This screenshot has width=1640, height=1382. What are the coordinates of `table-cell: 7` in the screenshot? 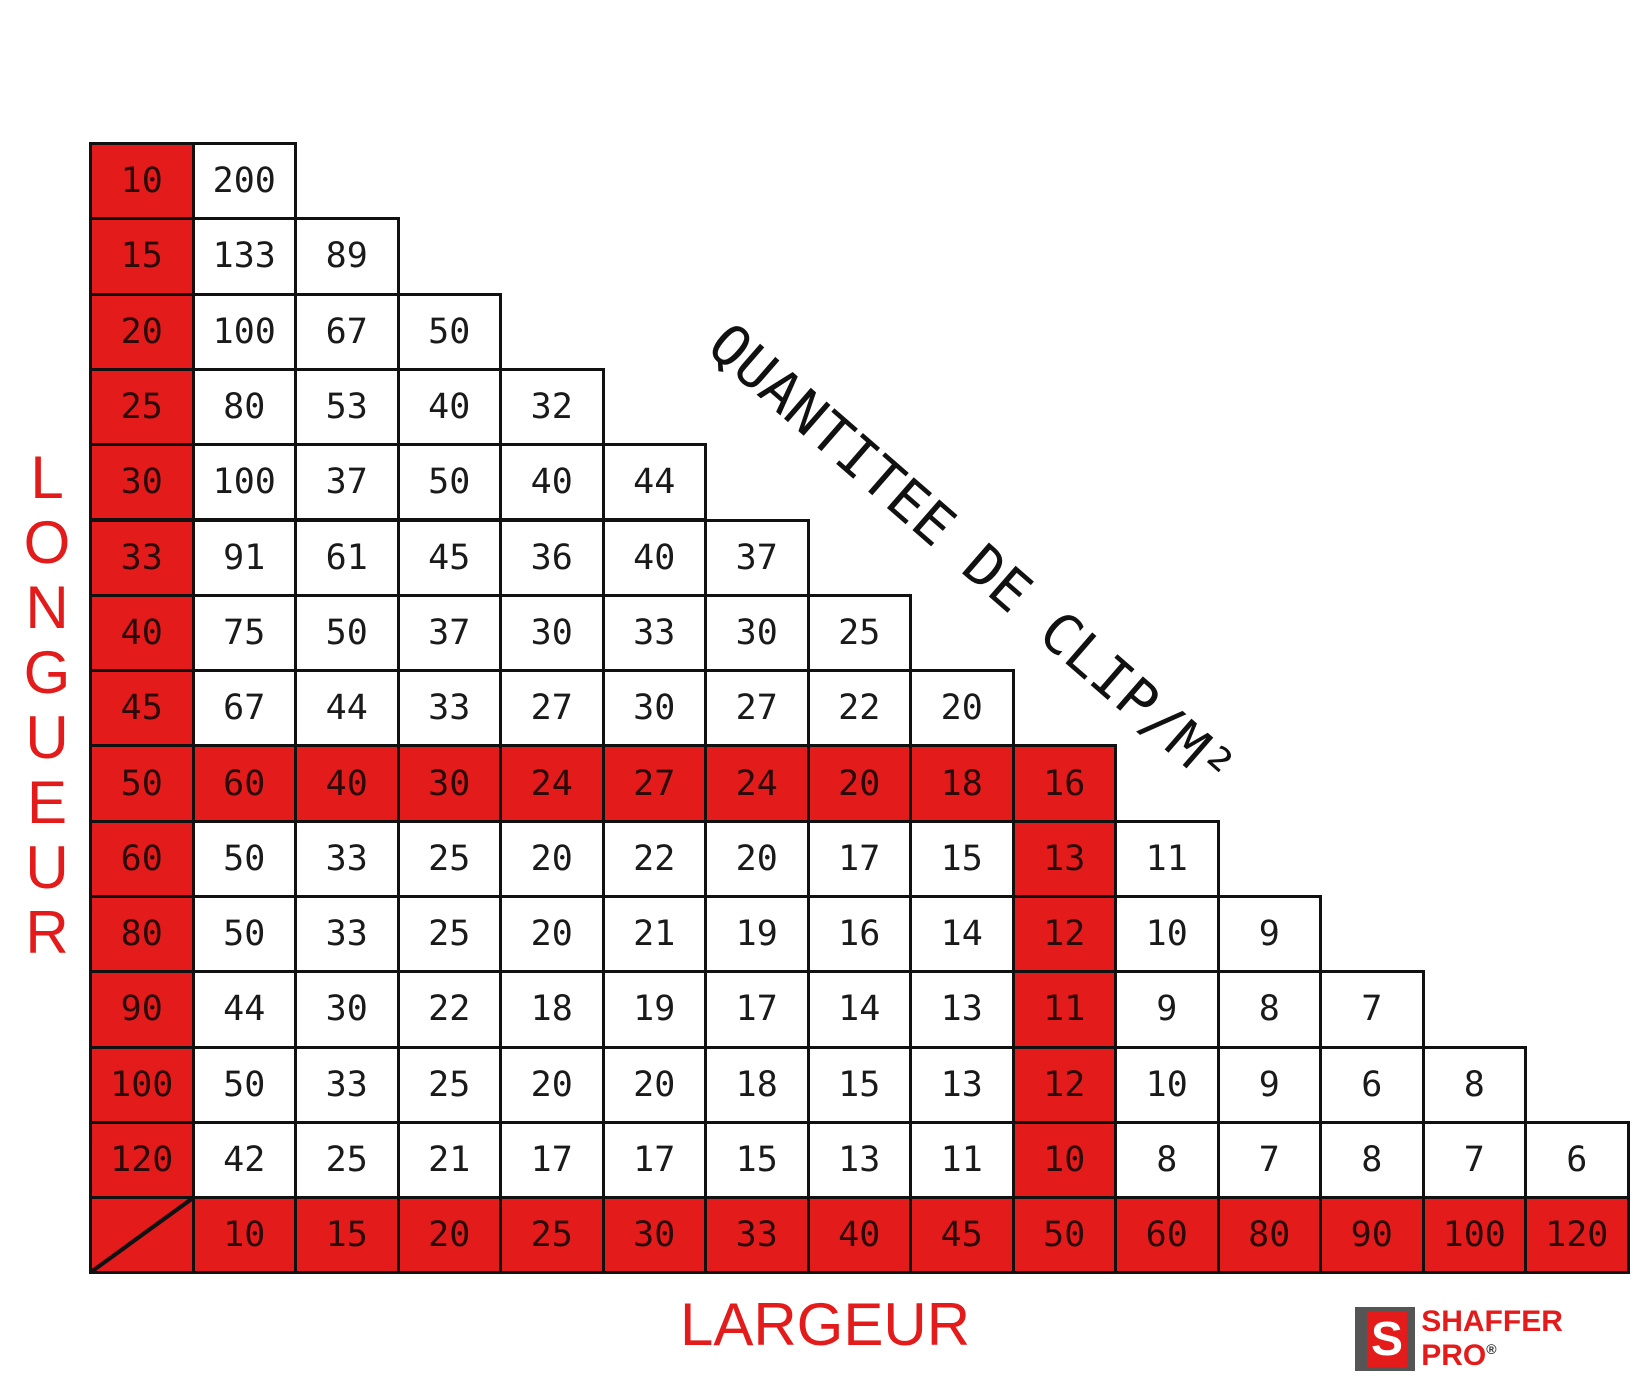 It's located at (1372, 1009).